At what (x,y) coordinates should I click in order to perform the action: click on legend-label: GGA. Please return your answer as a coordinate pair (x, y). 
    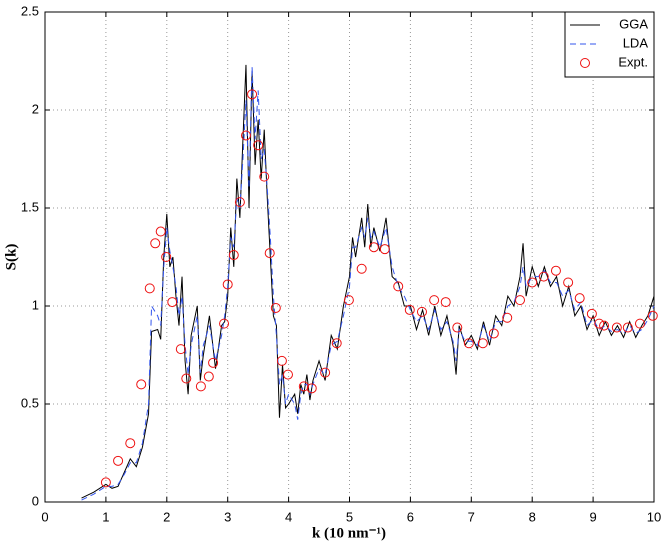
    Looking at the image, I should click on (633, 23).